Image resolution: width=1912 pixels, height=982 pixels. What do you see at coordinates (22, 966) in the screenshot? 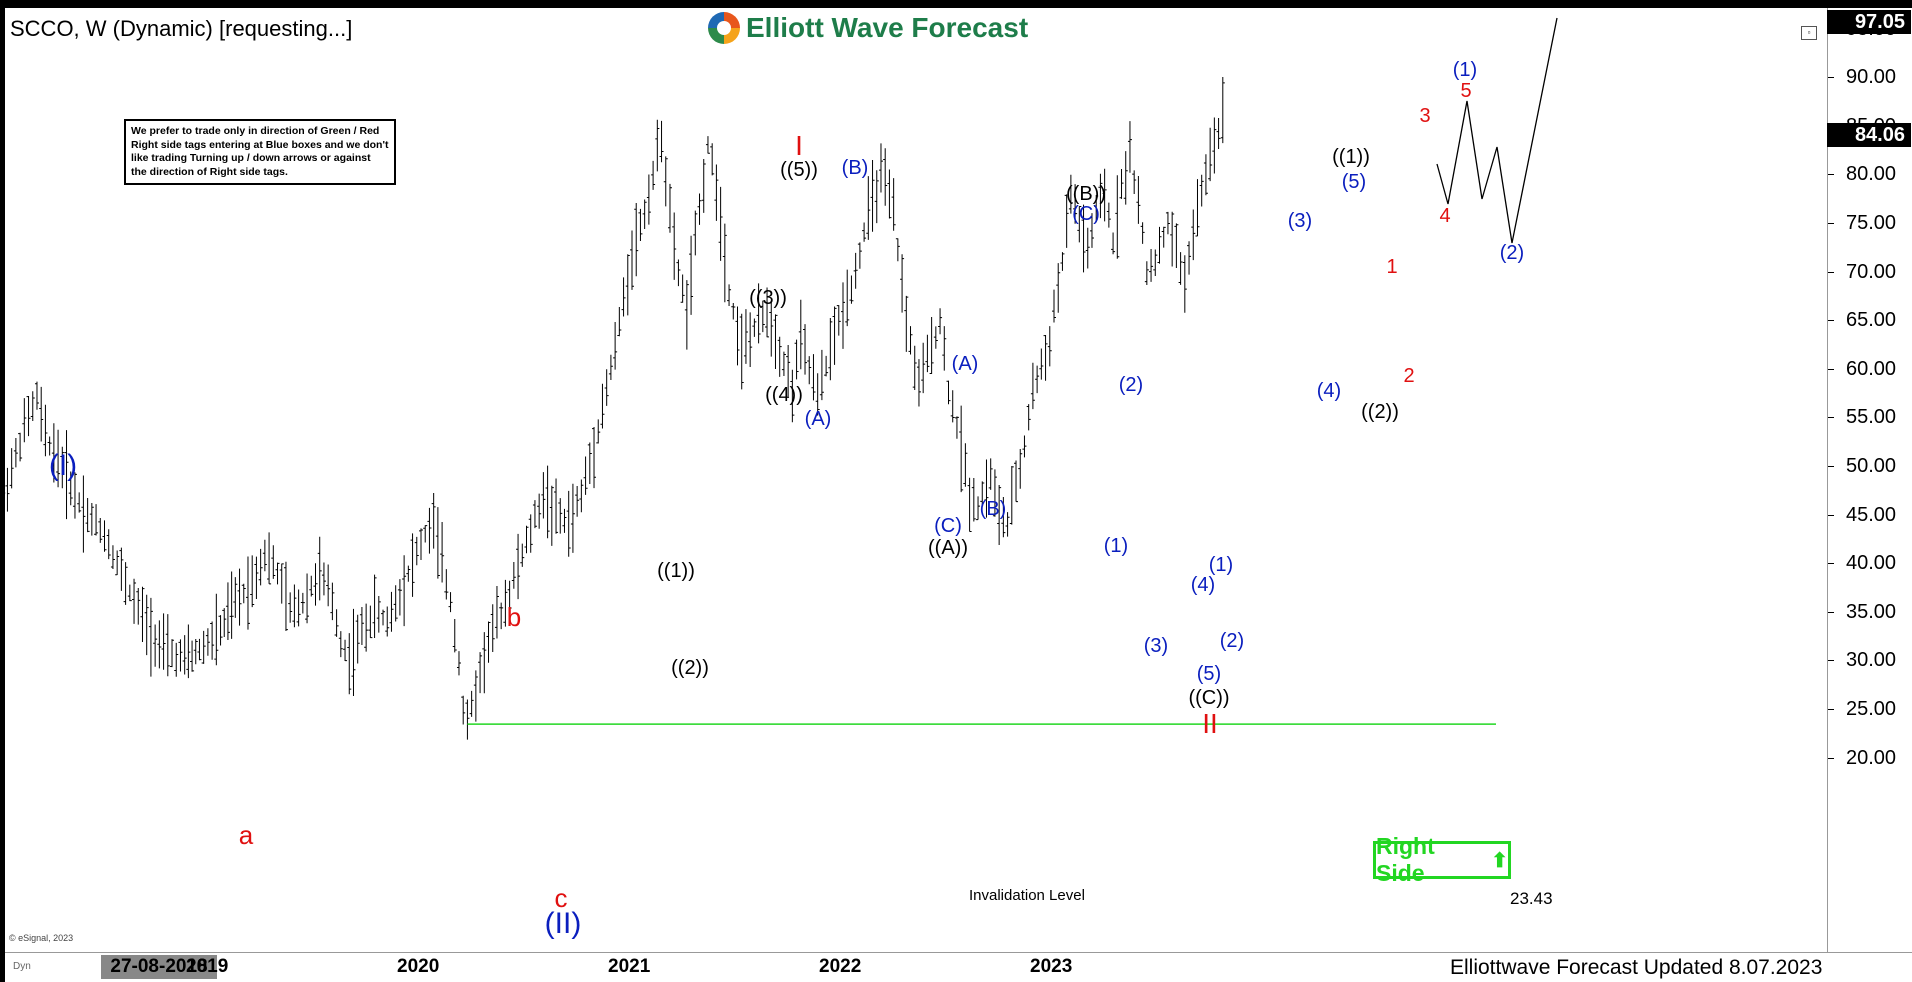
I see `dynamic-indicator: Dyn` at bounding box center [22, 966].